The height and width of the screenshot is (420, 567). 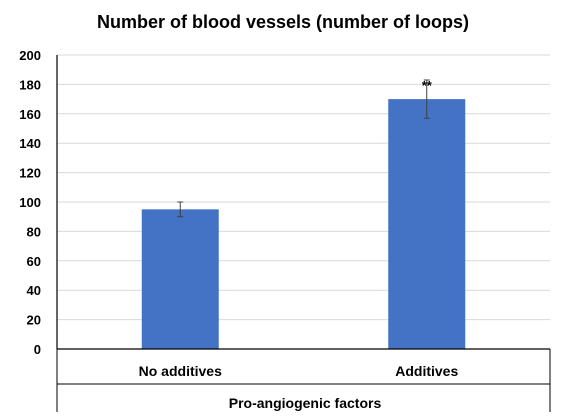 What do you see at coordinates (30, 173) in the screenshot?
I see `y-tick-label: 120` at bounding box center [30, 173].